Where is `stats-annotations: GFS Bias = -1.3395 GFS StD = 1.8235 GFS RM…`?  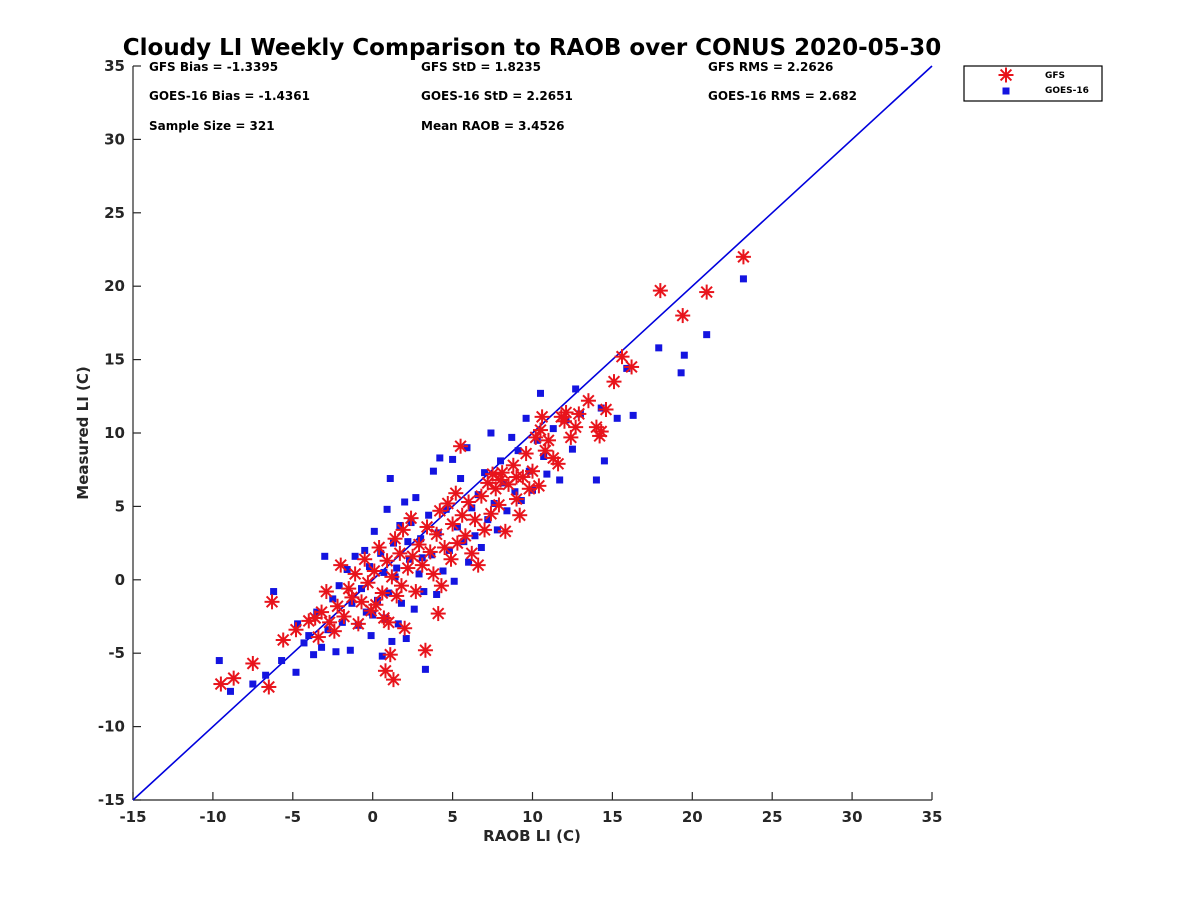 stats-annotations: GFS Bias = -1.3395 GFS StD = 1.8235 GFS RM… is located at coordinates (503, 96).